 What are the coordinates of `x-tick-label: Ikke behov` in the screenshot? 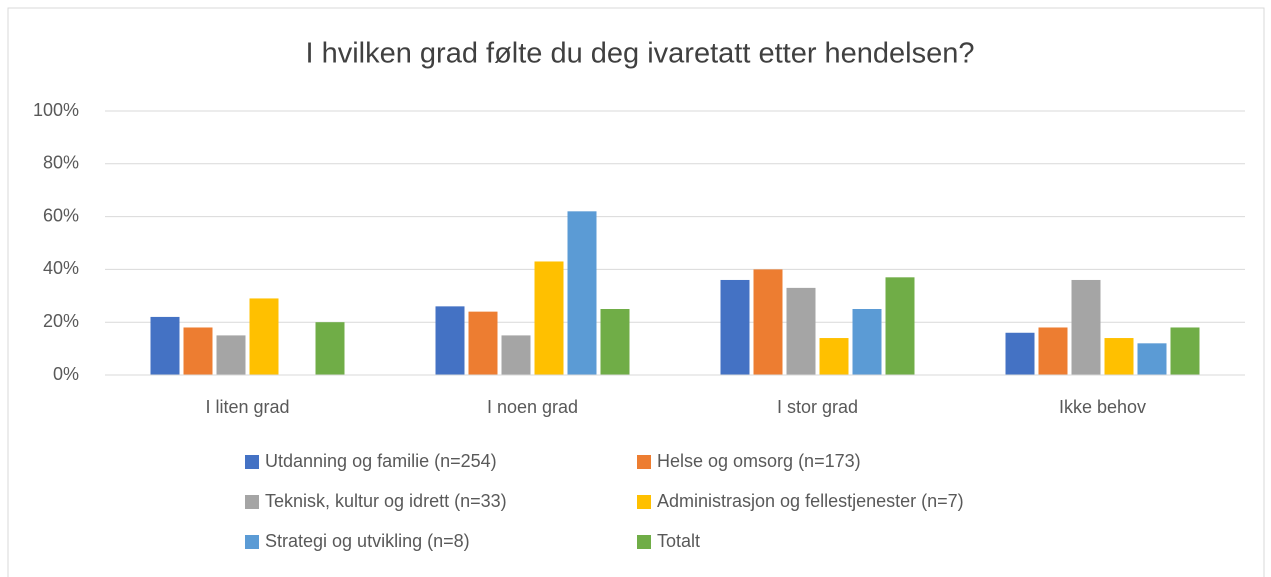 It's located at (1102, 407).